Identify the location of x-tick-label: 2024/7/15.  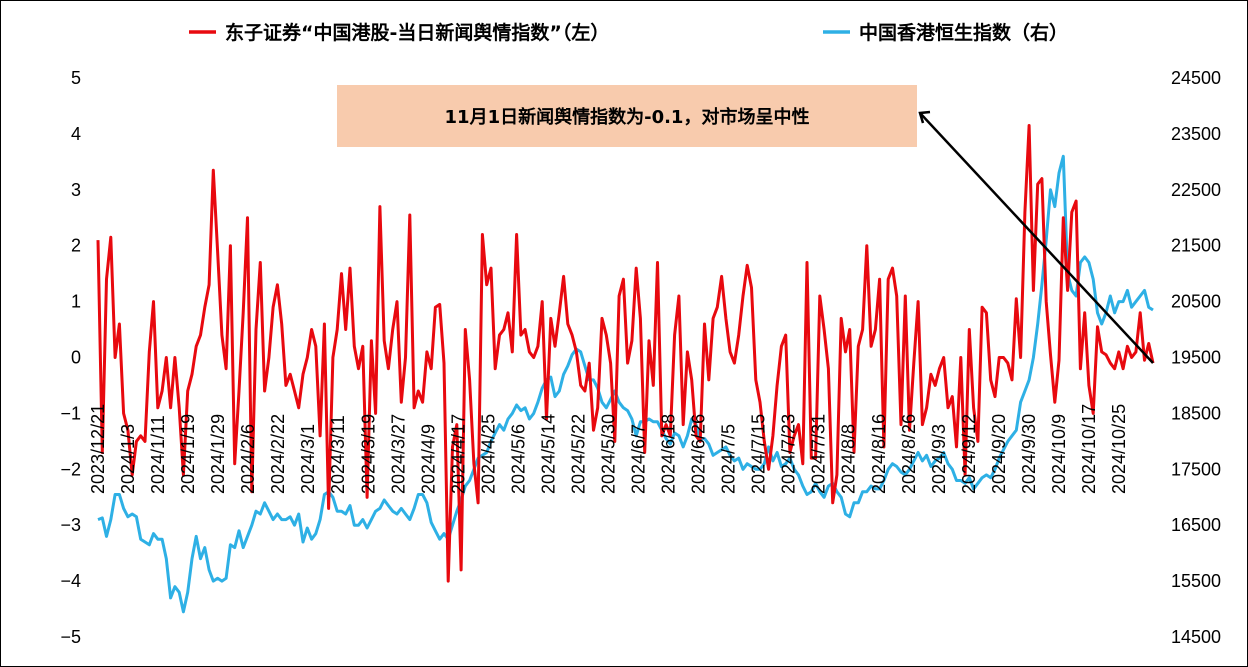
(759, 454).